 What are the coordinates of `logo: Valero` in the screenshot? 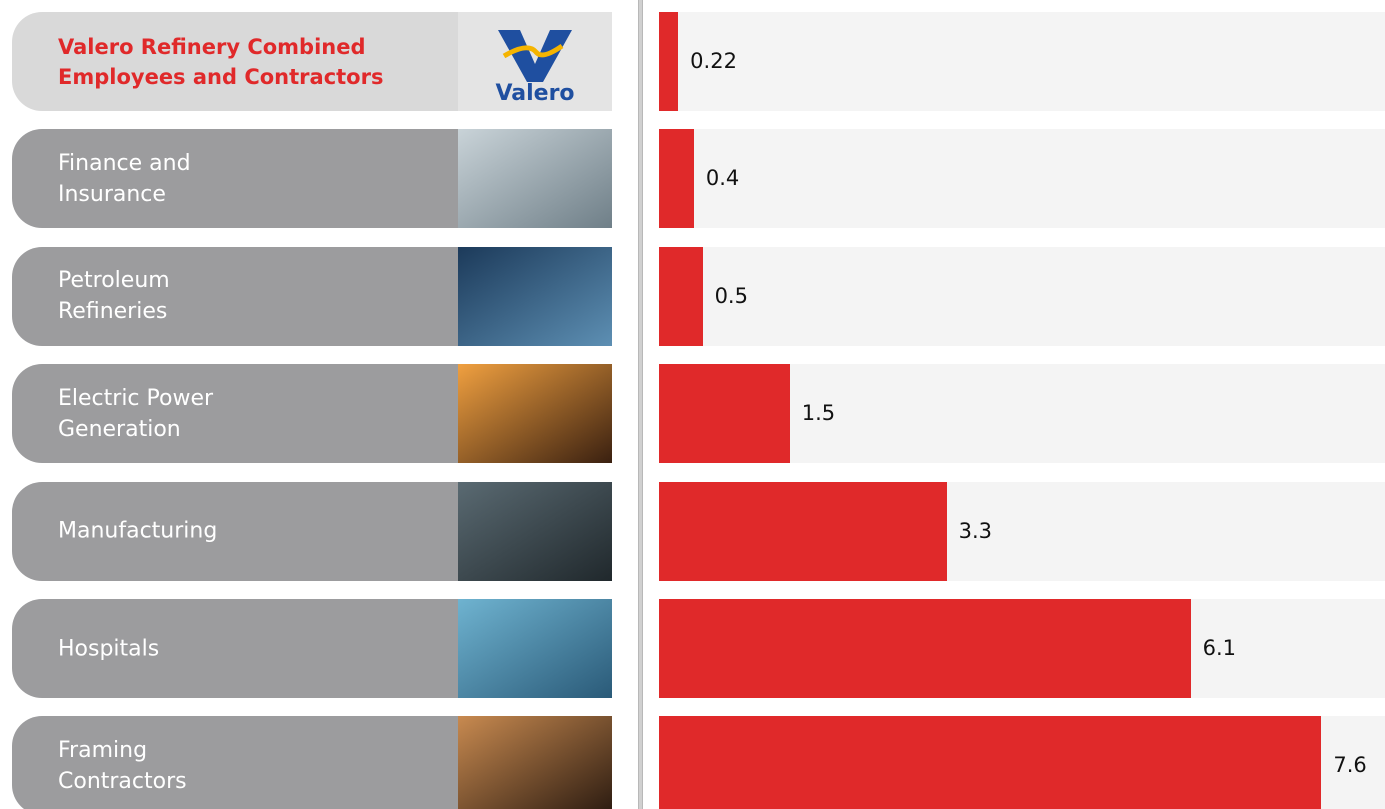 It's located at (535, 61).